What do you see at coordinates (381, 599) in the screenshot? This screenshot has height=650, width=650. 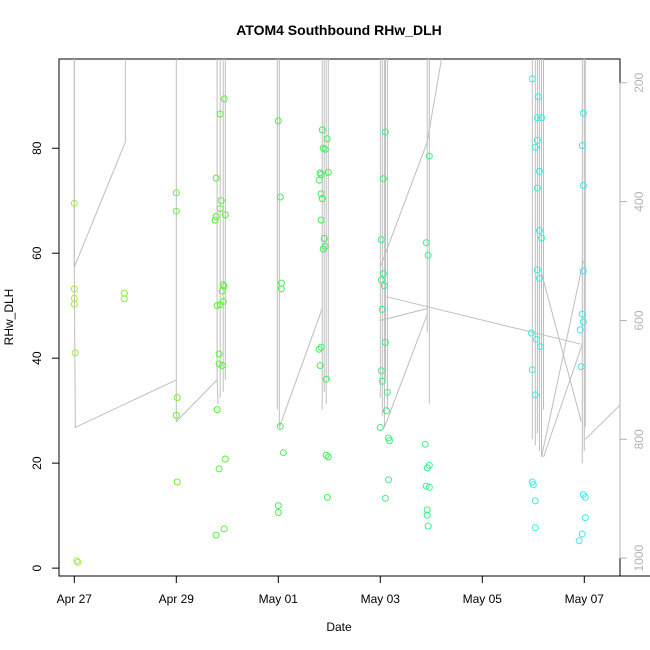 I see `x-tick-label: May 03` at bounding box center [381, 599].